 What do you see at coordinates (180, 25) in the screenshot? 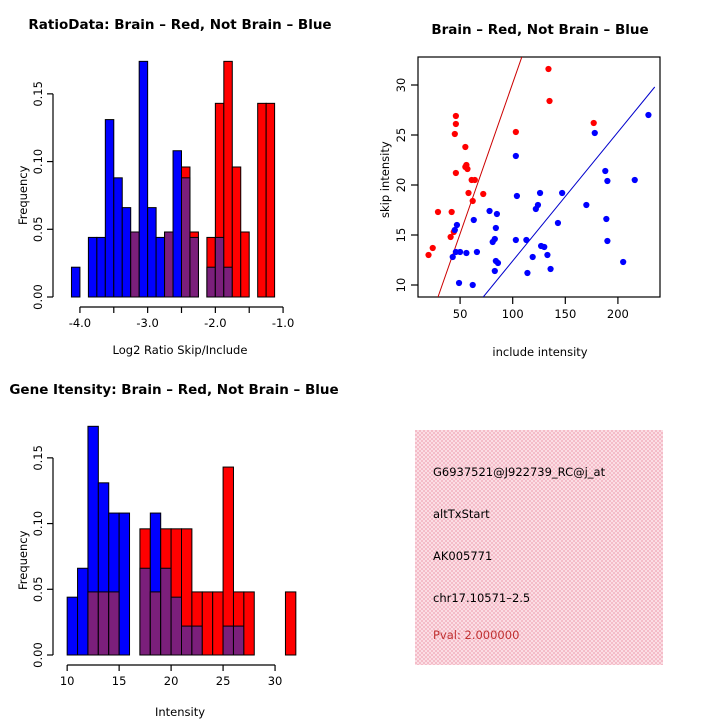
I see `ratio-hist-title: RatioData: Brain – Red, Not Brain – Blue` at bounding box center [180, 25].